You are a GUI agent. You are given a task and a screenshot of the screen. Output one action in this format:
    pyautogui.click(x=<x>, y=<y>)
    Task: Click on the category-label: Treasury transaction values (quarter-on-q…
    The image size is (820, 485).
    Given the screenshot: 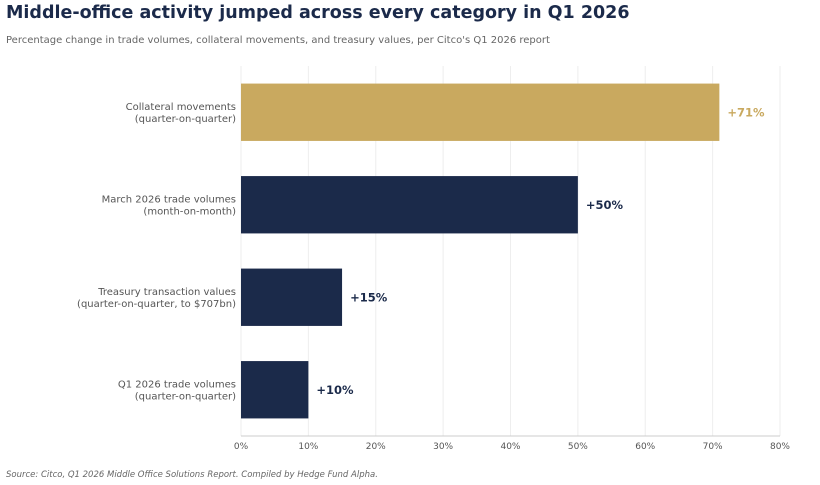 What is the action you would take?
    pyautogui.click(x=156, y=298)
    